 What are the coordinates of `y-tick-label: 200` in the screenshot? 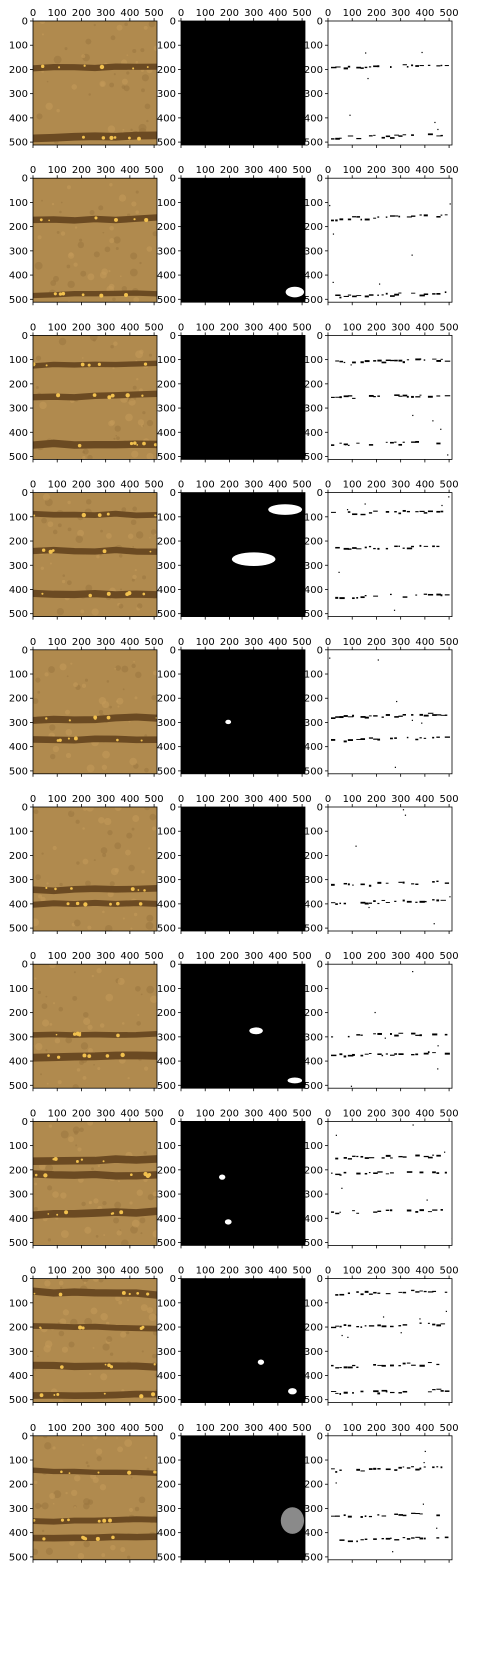 It's located at (18, 1013).